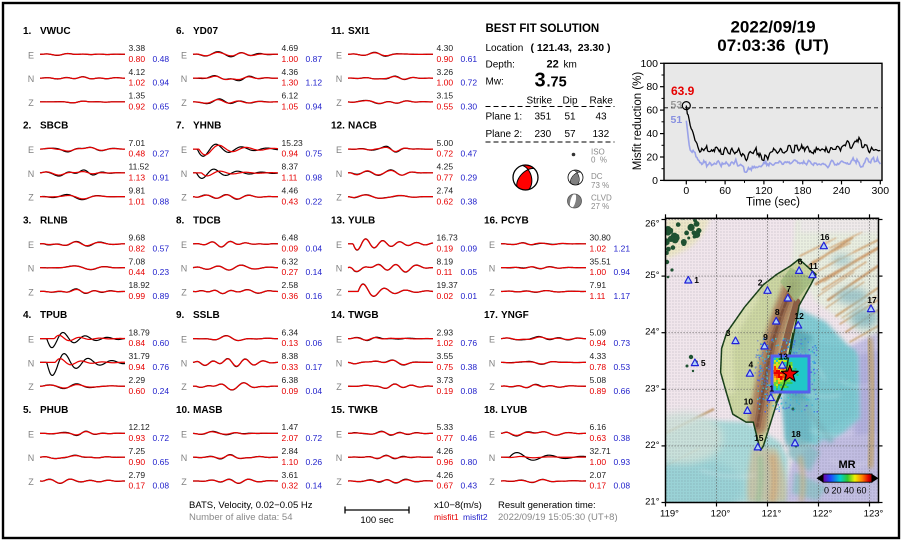 The image size is (902, 546). Describe the element at coordinates (638, 121) in the screenshot. I see `svg-text: Misfit reduction (%)` at that location.